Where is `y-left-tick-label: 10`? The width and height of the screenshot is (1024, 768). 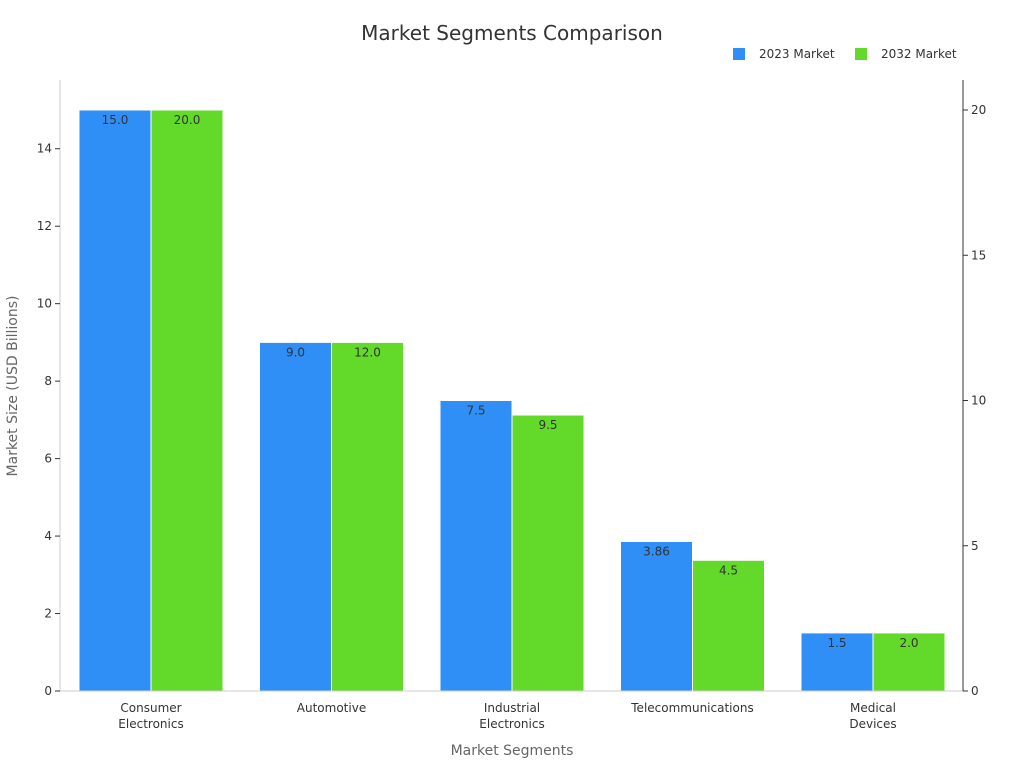 y-left-tick-label: 10 is located at coordinates (44, 304).